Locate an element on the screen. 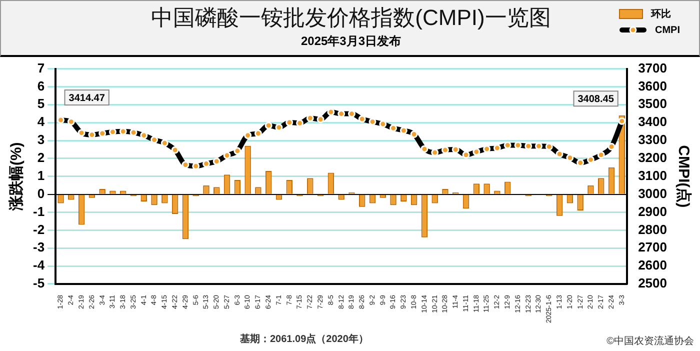 The image size is (700, 351). y-tick-label: 5 is located at coordinates (41, 104).